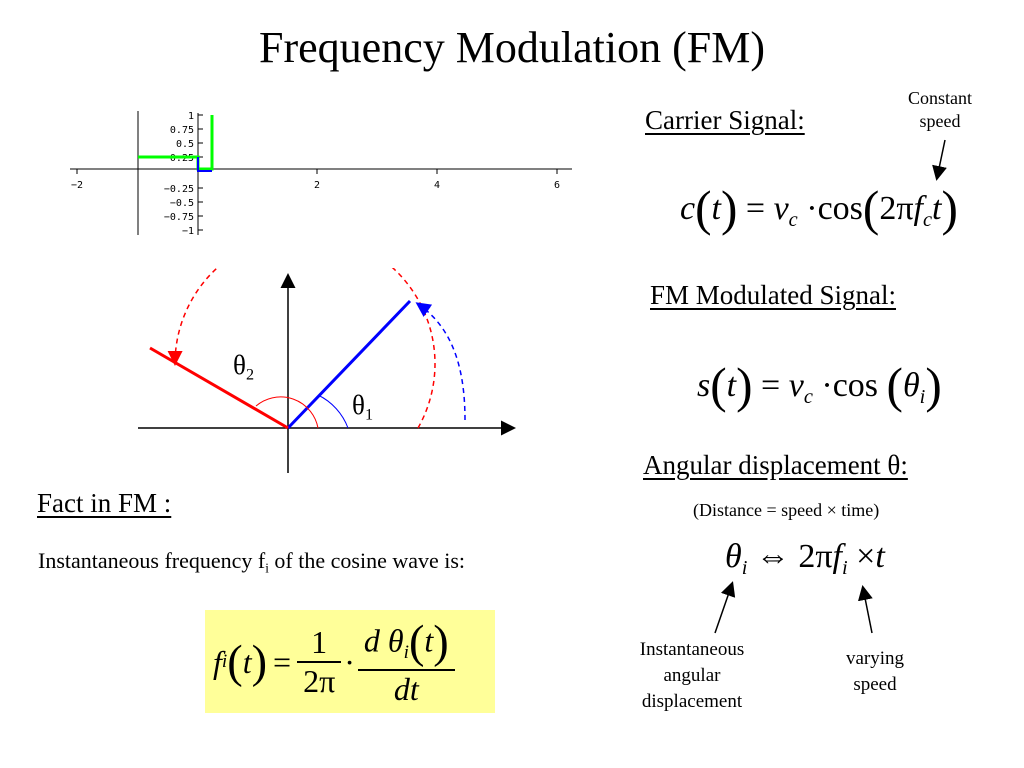  I want to click on constant-speed-note: Constant speed, so click(939, 109).